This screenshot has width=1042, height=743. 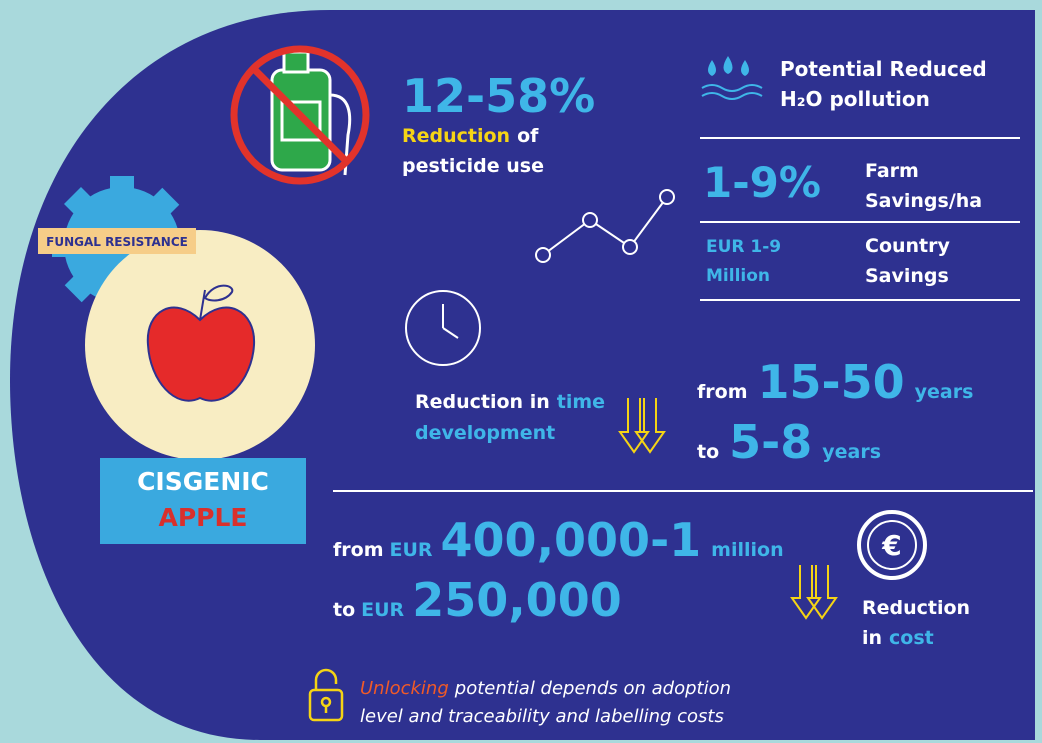 I want to click on country-label1: Country, so click(x=908, y=246).